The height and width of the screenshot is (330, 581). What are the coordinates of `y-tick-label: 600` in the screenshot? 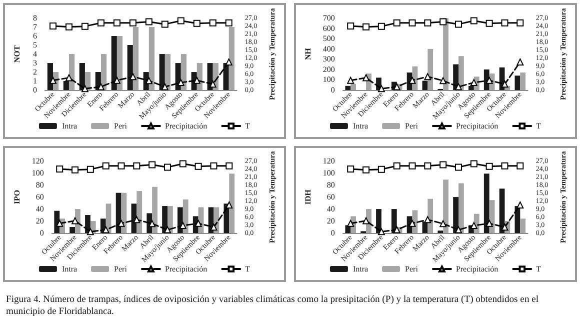 It's located at (328, 28).